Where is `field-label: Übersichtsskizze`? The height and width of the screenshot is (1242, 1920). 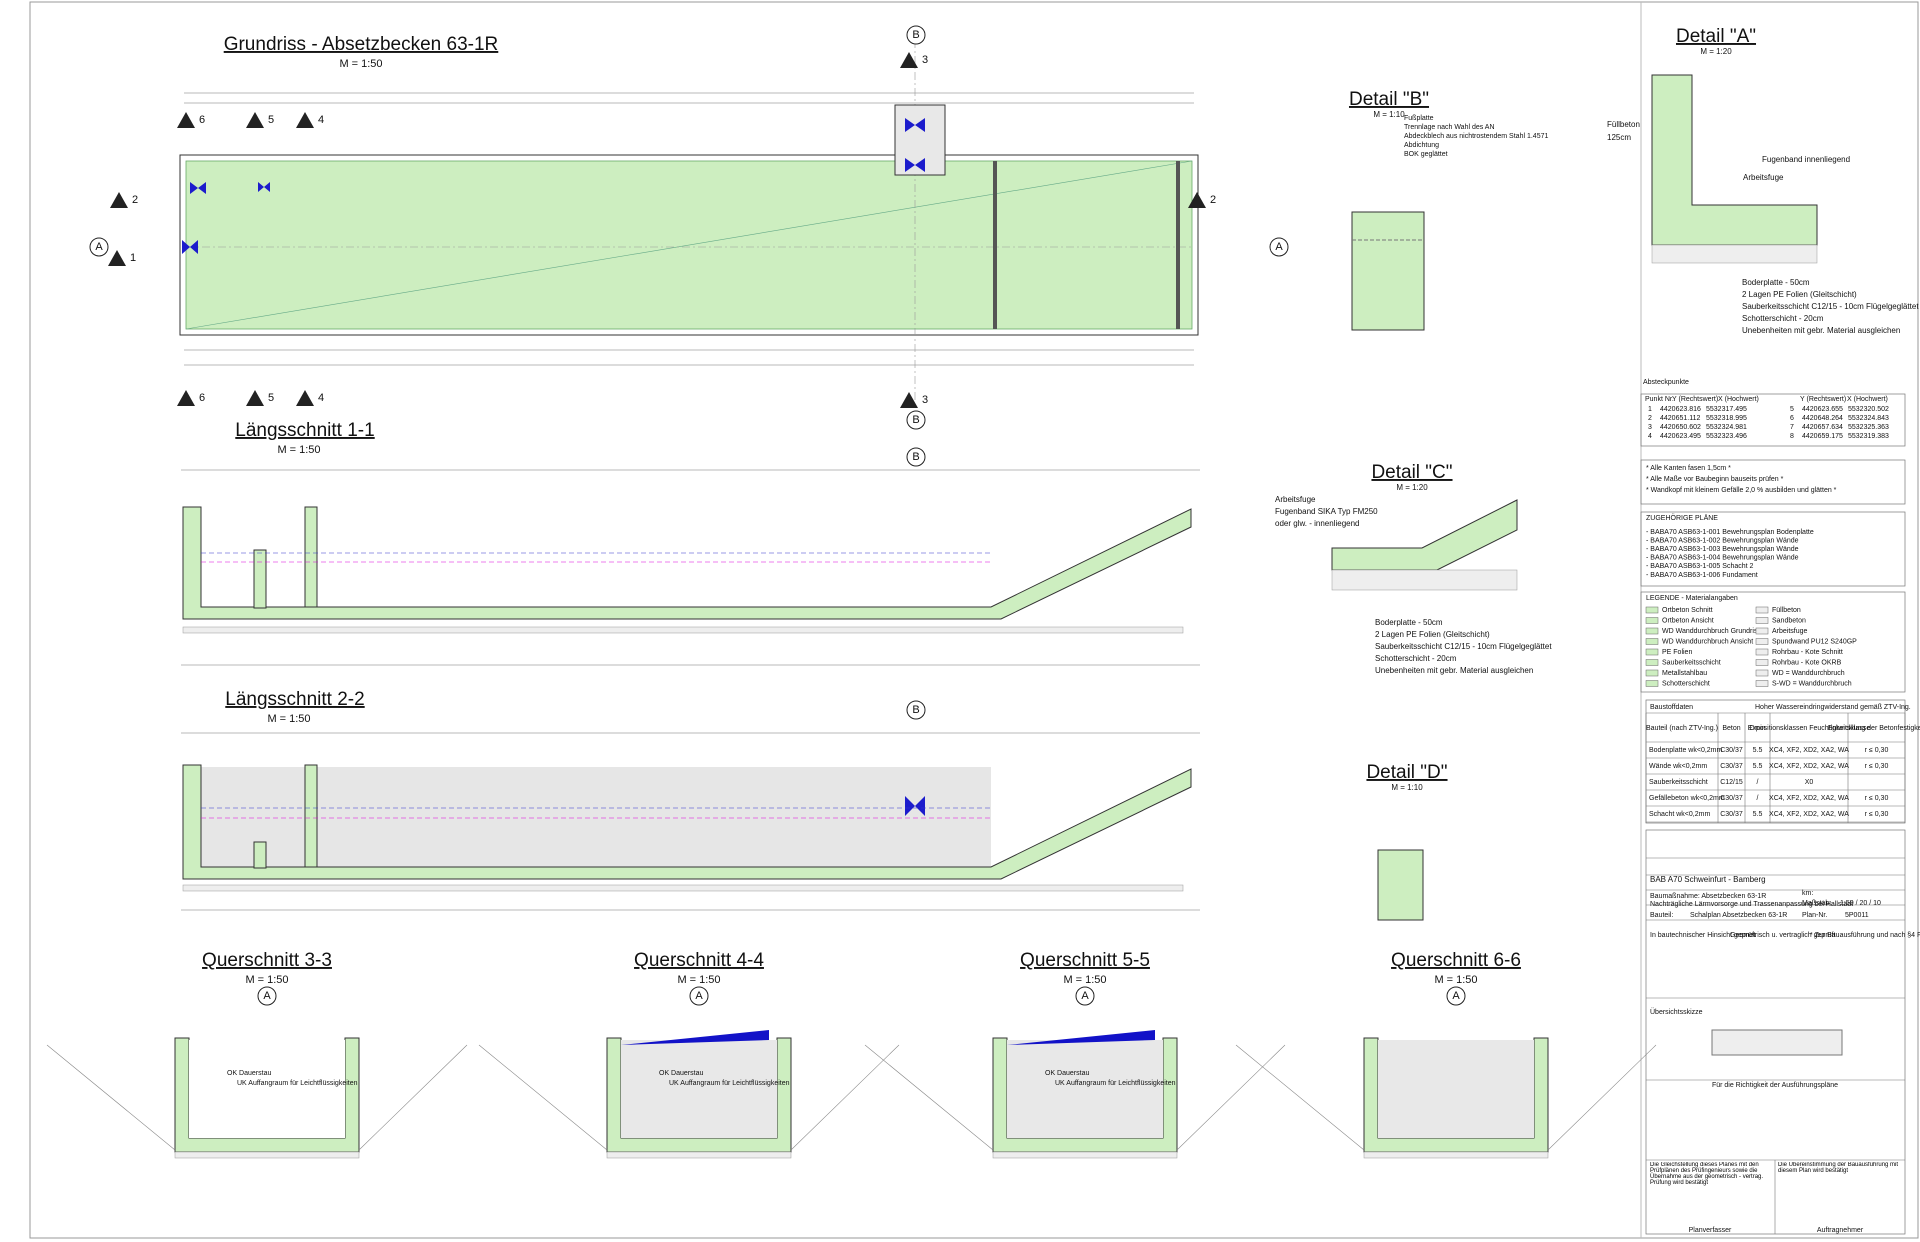
field-label: Übersichtsskizze is located at coordinates (1676, 1012).